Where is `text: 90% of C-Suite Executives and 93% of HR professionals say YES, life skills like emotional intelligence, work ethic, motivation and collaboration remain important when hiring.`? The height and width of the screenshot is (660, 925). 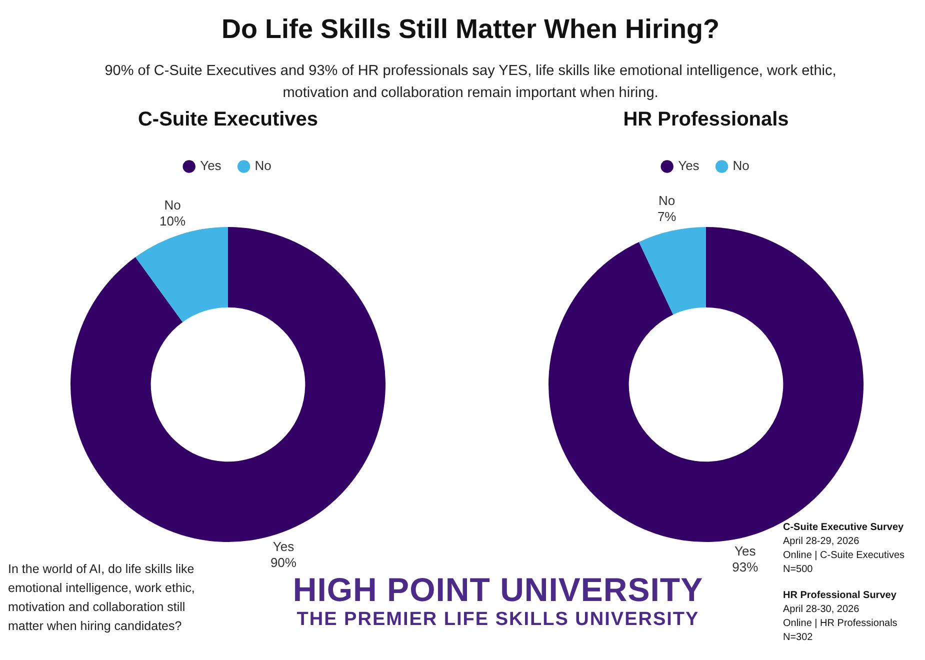
text: 90% of C-Suite Executives and 93% of HR professionals say YES, life skills like emotional intelligence, work ethic, motivation and collaboration remain important when hiring. is located at coordinates (471, 82).